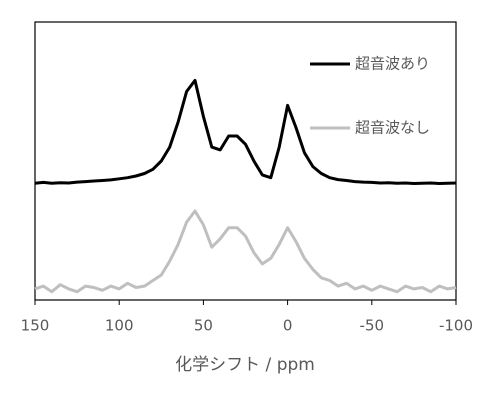 Image resolution: width=488 pixels, height=411 pixels. Describe the element at coordinates (392, 64) in the screenshot. I see `legend-label: 超音波あり` at that location.